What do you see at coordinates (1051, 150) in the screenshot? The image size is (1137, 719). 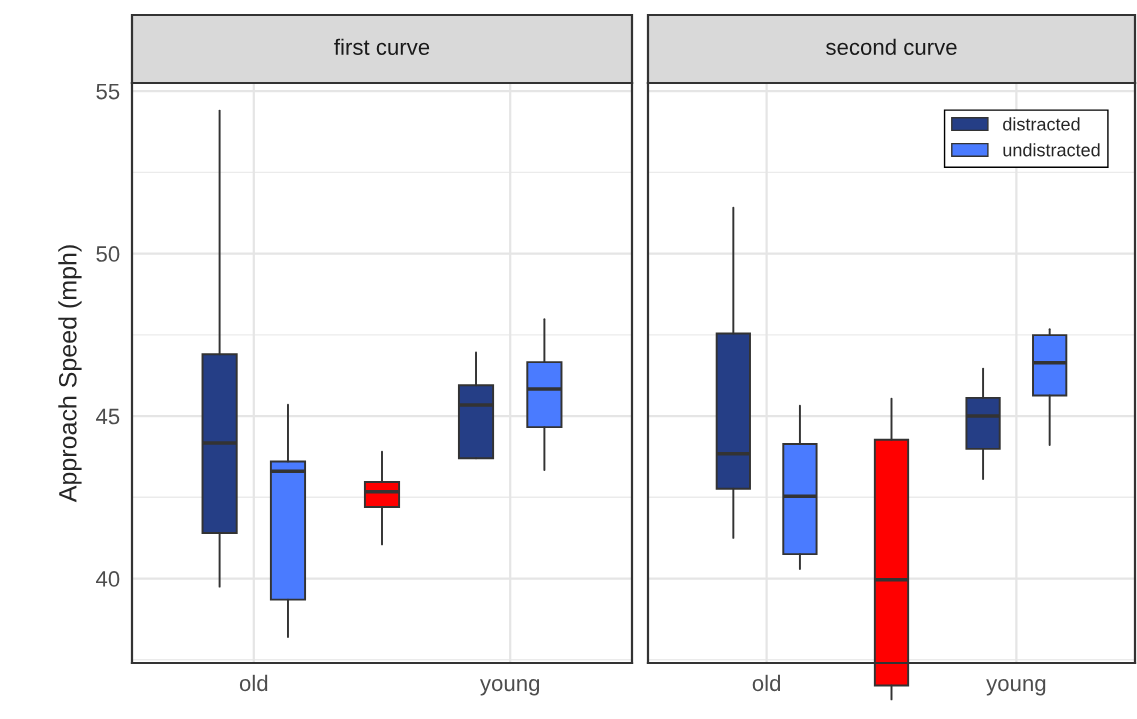 I see `legend-label: undistracted` at bounding box center [1051, 150].